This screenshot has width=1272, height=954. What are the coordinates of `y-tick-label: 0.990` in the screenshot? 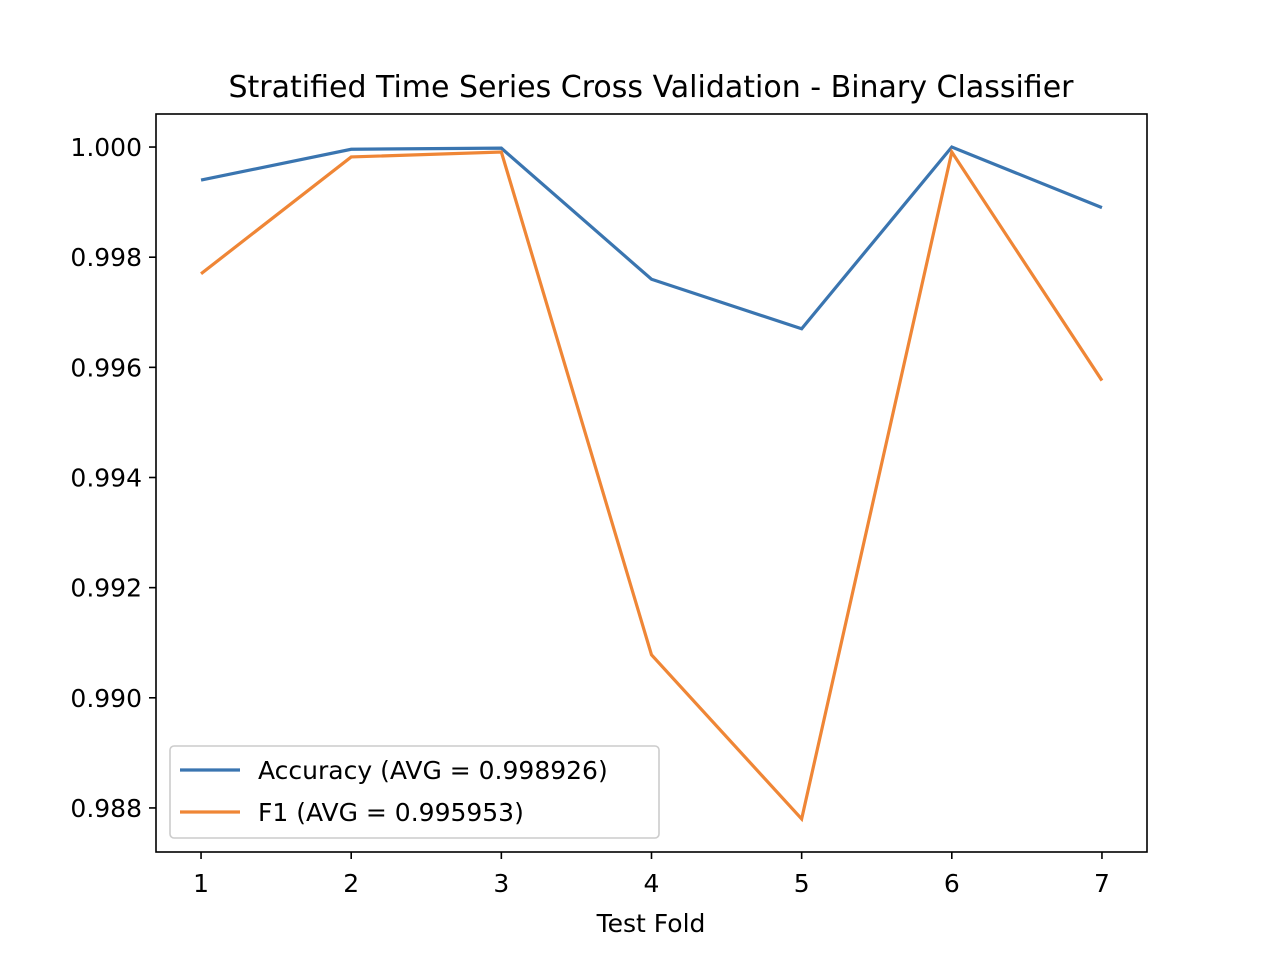 It's located at (106, 698).